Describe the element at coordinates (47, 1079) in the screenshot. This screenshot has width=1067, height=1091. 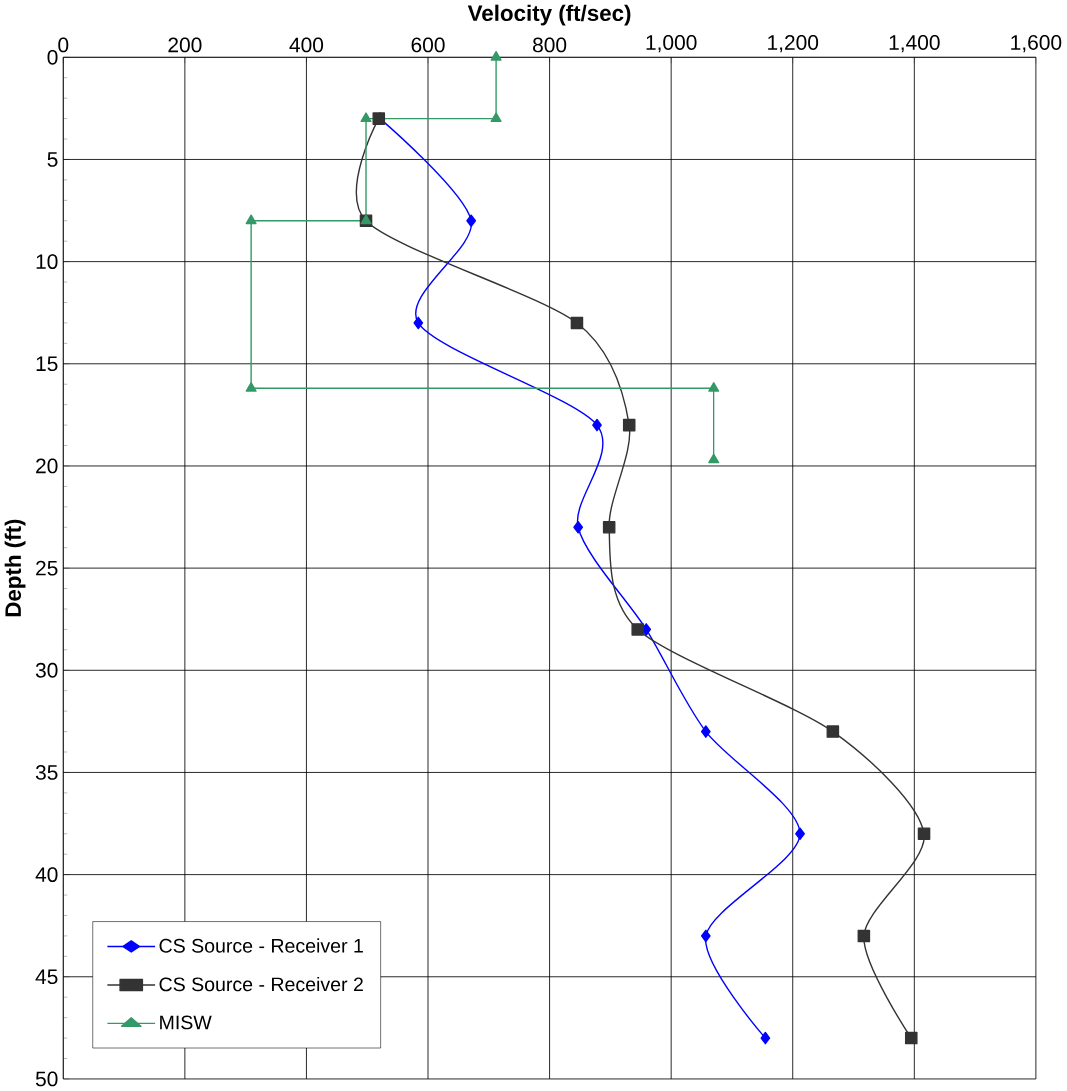
I see `y-tick-label: 50` at that location.